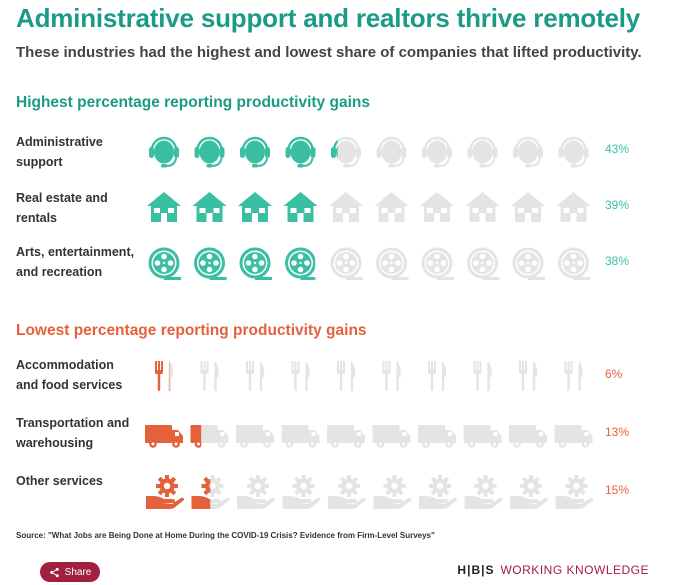 This screenshot has width=679, height=585. I want to click on industry-row: Transportation and warehousing, so click(339, 433).